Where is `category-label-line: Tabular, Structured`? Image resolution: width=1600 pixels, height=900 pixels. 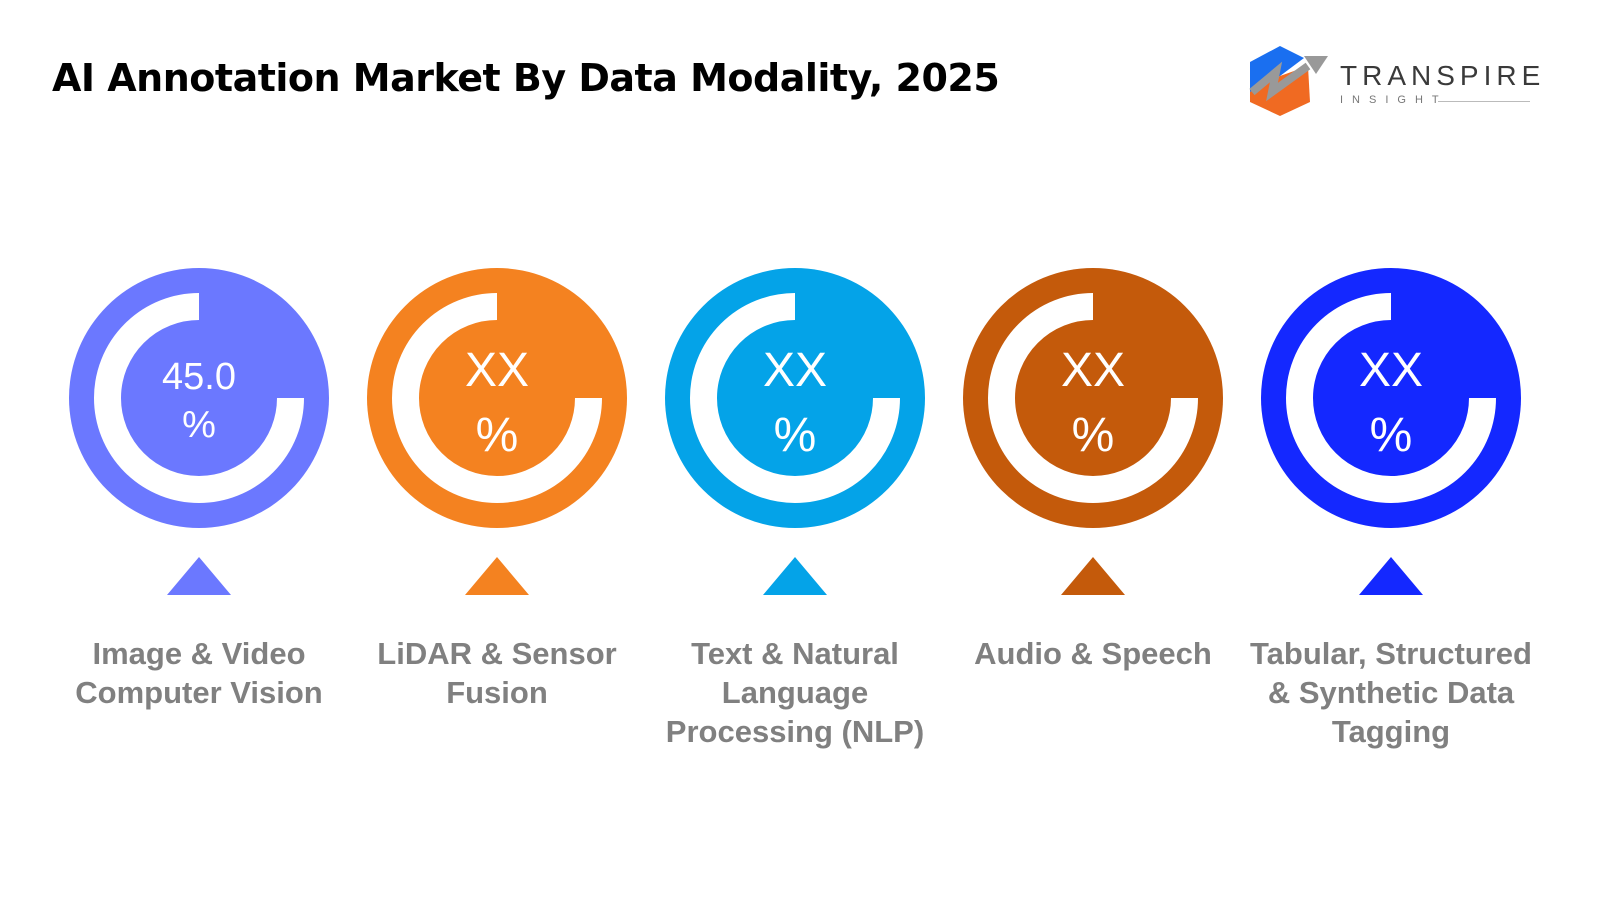 category-label-line: Tabular, Structured is located at coordinates (1391, 653).